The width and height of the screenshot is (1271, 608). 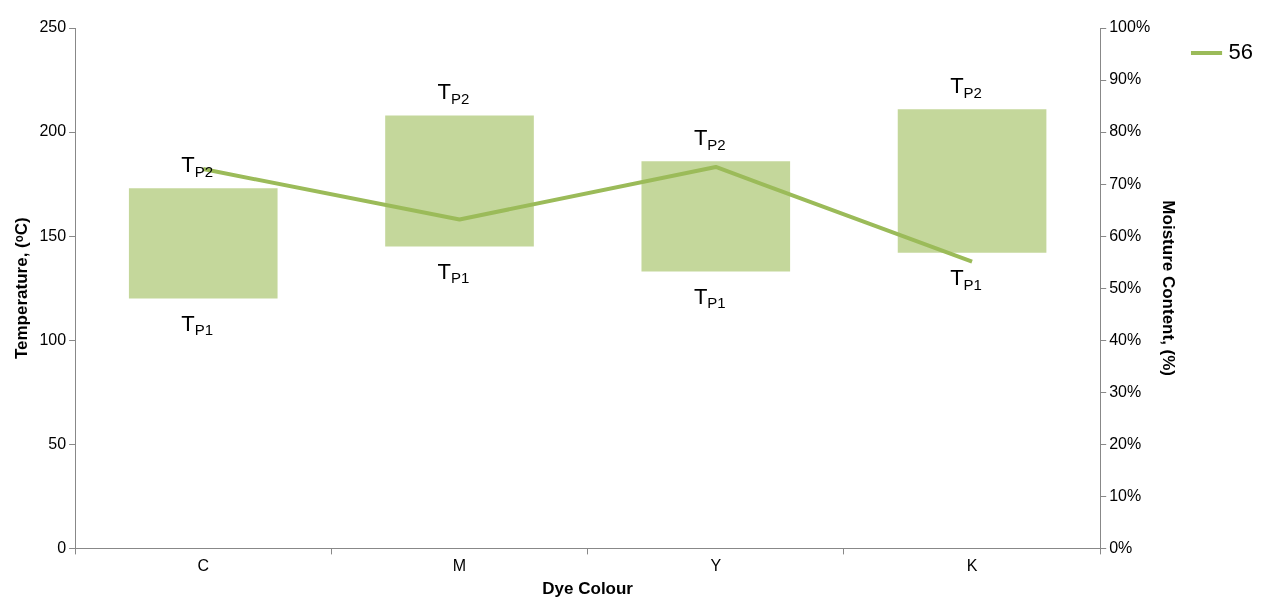 I want to click on y2-tick-label: 60%, so click(x=1125, y=235).